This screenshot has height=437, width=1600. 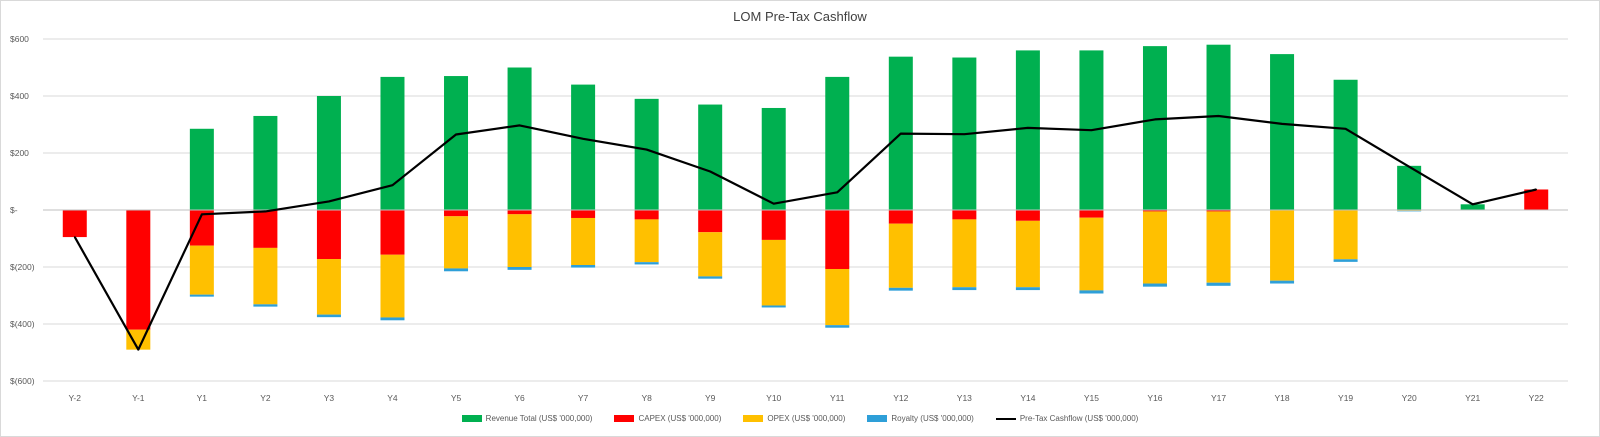 I want to click on y-tick-label: $400, so click(x=19, y=96).